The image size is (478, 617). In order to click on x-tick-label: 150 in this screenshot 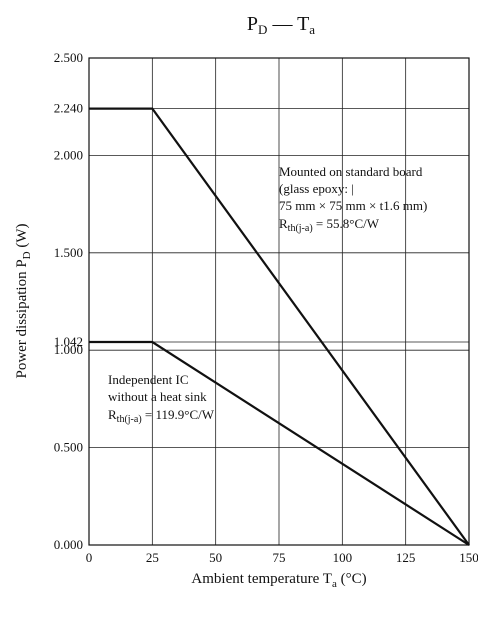, I will do `click(468, 557)`.